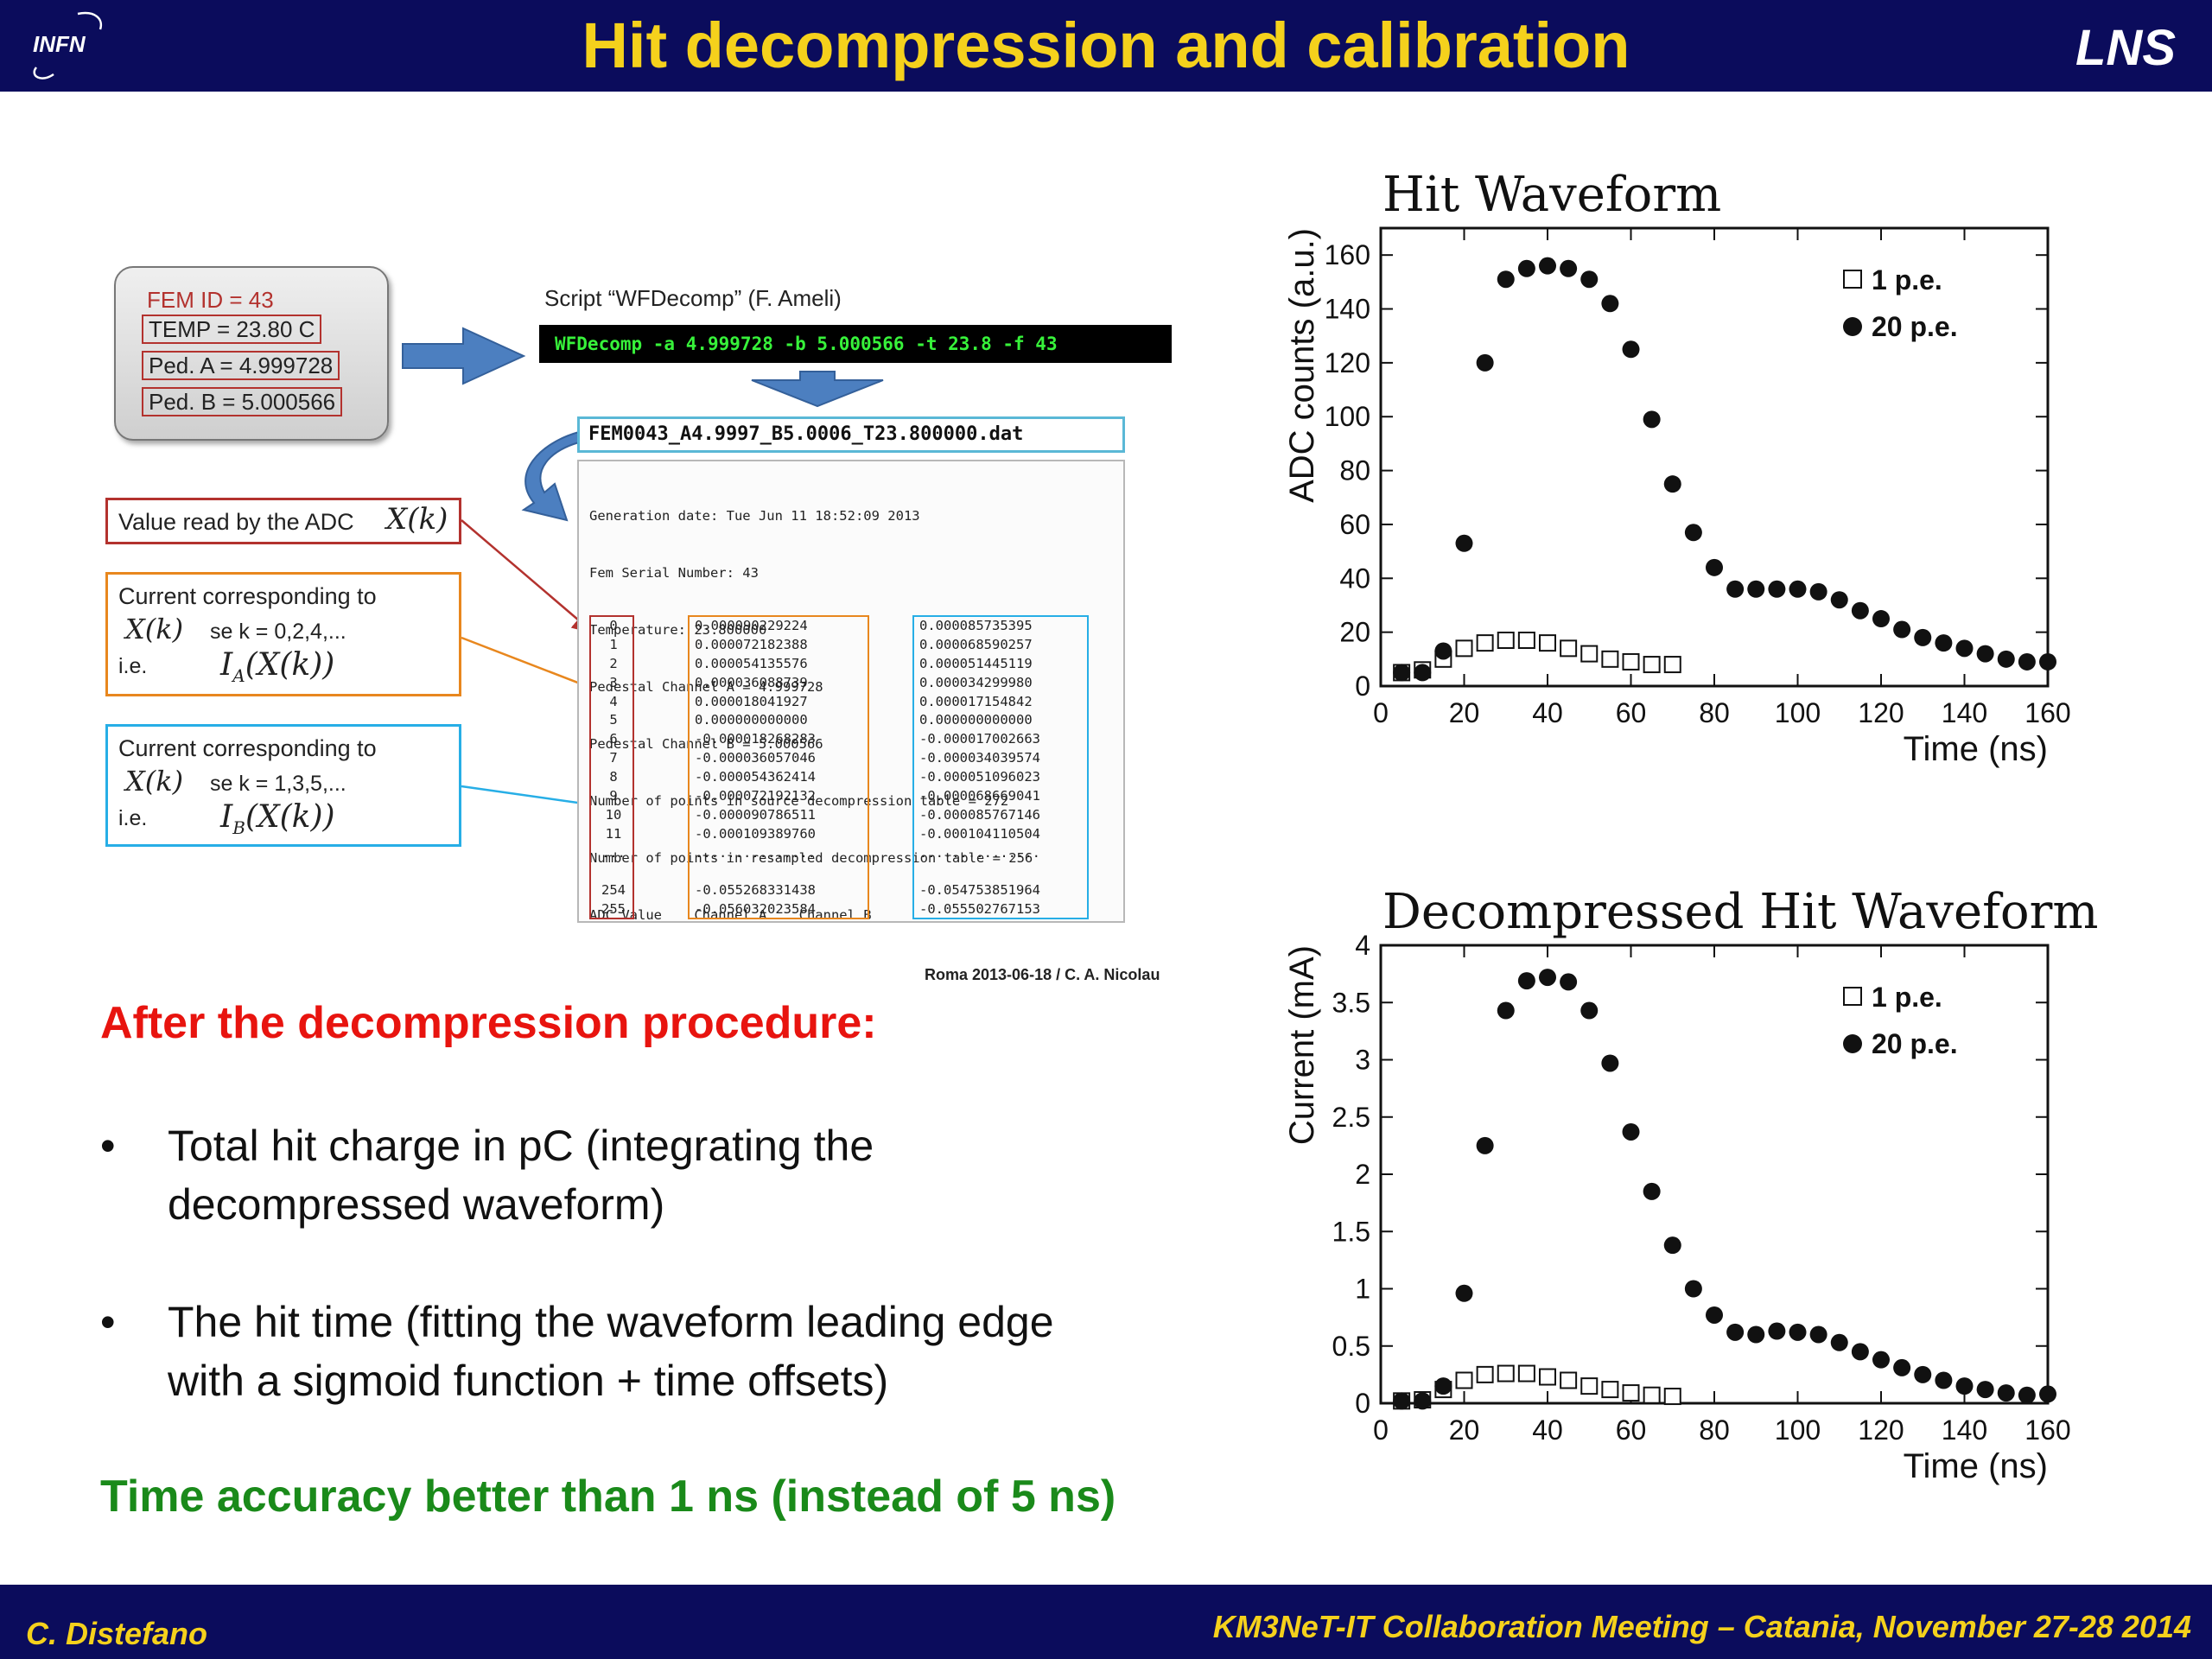  Describe the element at coordinates (464, 356) in the screenshot. I see `right-arrow-shape` at that location.